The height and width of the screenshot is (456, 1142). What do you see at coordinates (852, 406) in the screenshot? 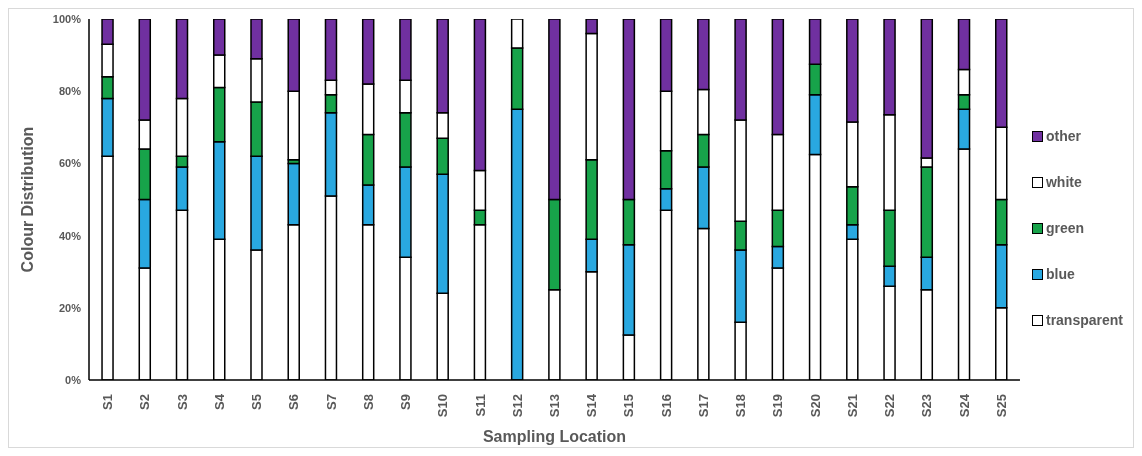
I see `x-tick-label: S21` at bounding box center [852, 406].